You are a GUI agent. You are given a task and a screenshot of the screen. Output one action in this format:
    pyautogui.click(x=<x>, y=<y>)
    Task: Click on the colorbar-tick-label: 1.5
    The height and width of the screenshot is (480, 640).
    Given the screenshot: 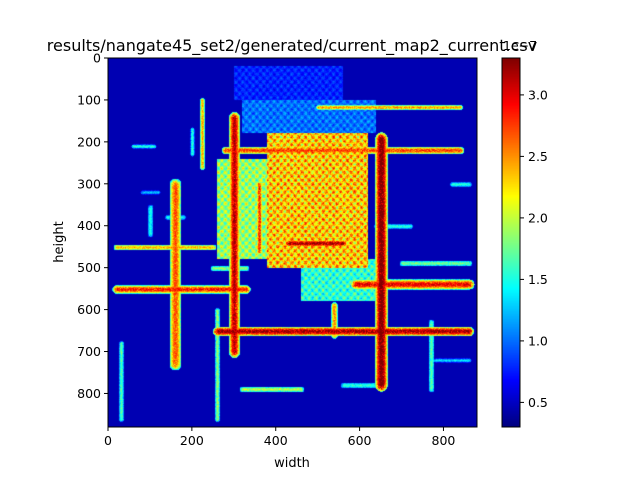 What is the action you would take?
    pyautogui.click(x=538, y=279)
    